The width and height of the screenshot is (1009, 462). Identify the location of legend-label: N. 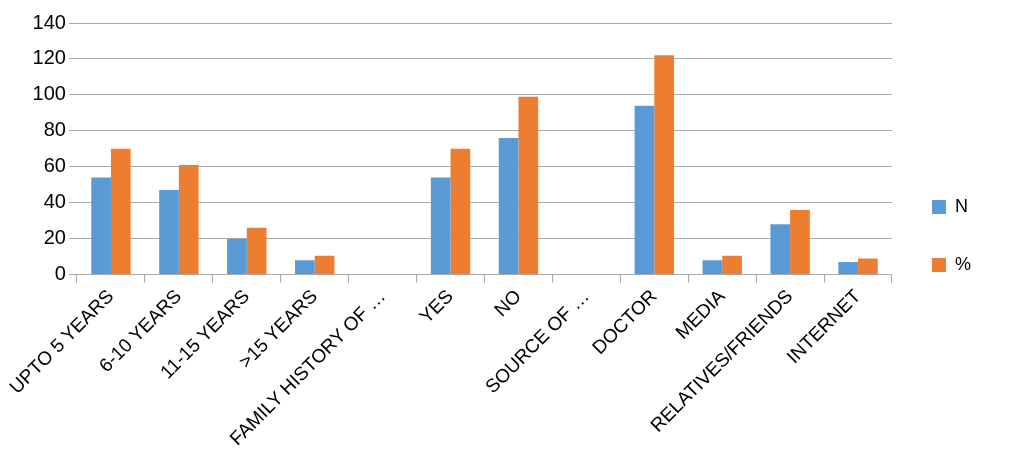
(961, 205).